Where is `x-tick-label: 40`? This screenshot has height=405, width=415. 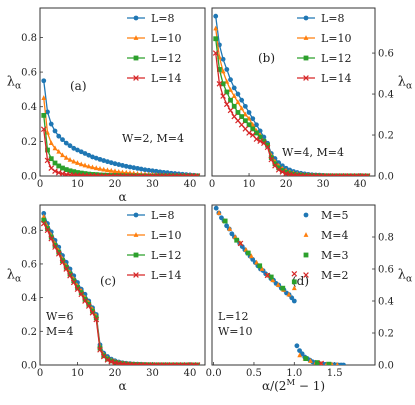 x-tick-label: 40 is located at coordinates (190, 373).